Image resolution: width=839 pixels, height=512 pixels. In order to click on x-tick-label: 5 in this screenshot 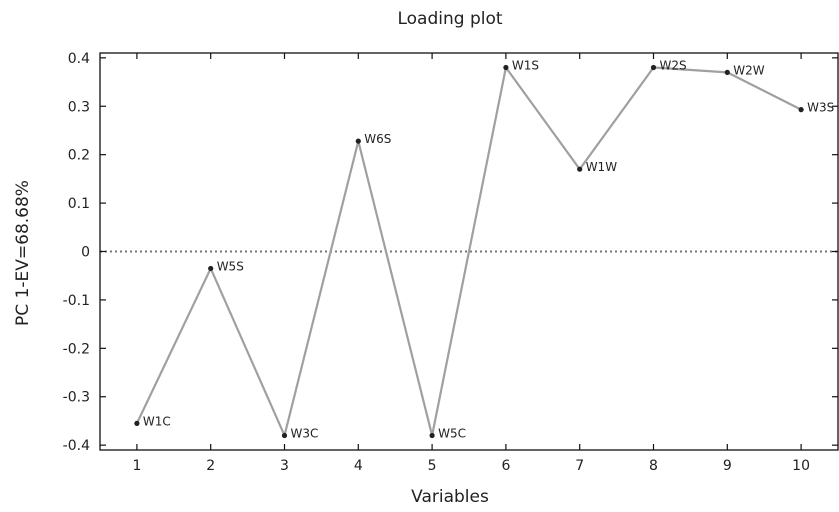, I will do `click(432, 466)`.